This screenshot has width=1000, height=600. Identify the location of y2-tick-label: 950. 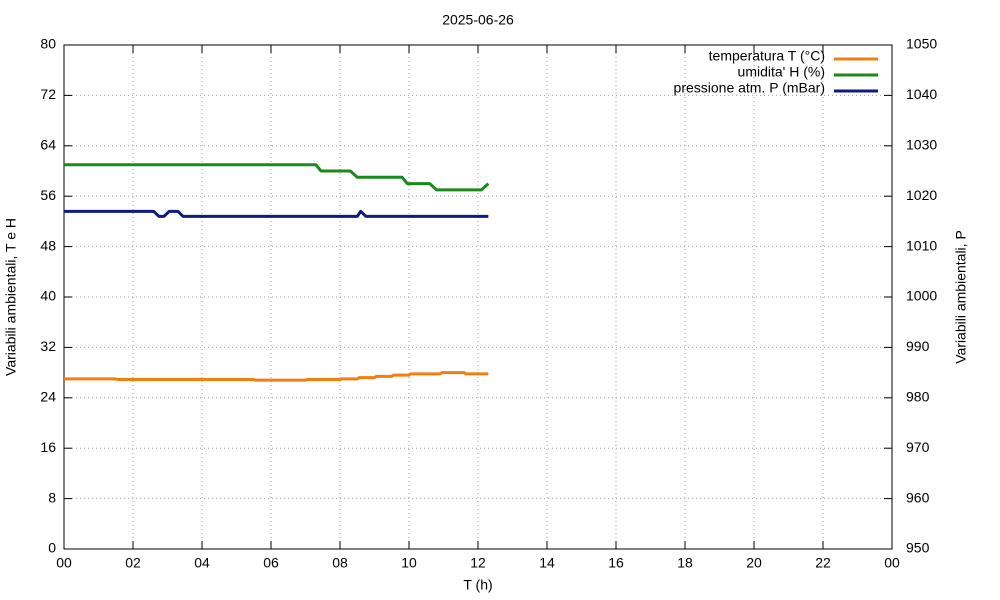
(918, 548).